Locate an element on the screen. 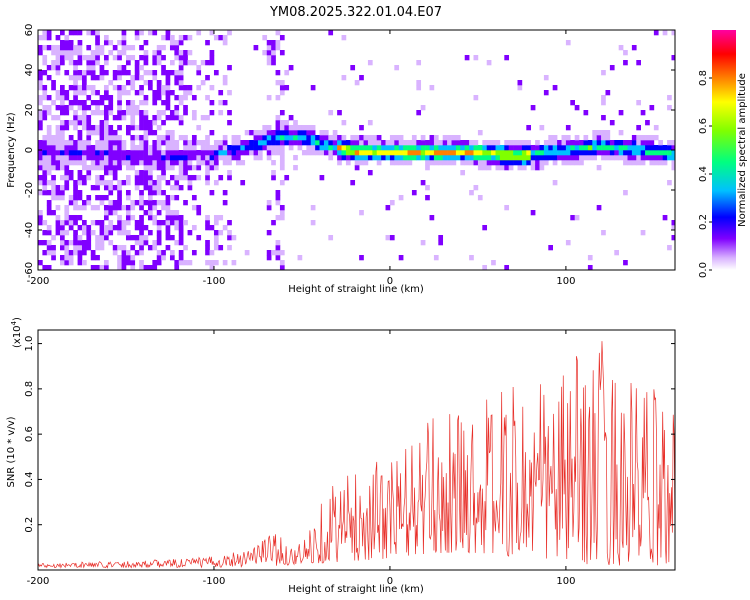  snr-y-tick-label: 1.0 is located at coordinates (29, 344).